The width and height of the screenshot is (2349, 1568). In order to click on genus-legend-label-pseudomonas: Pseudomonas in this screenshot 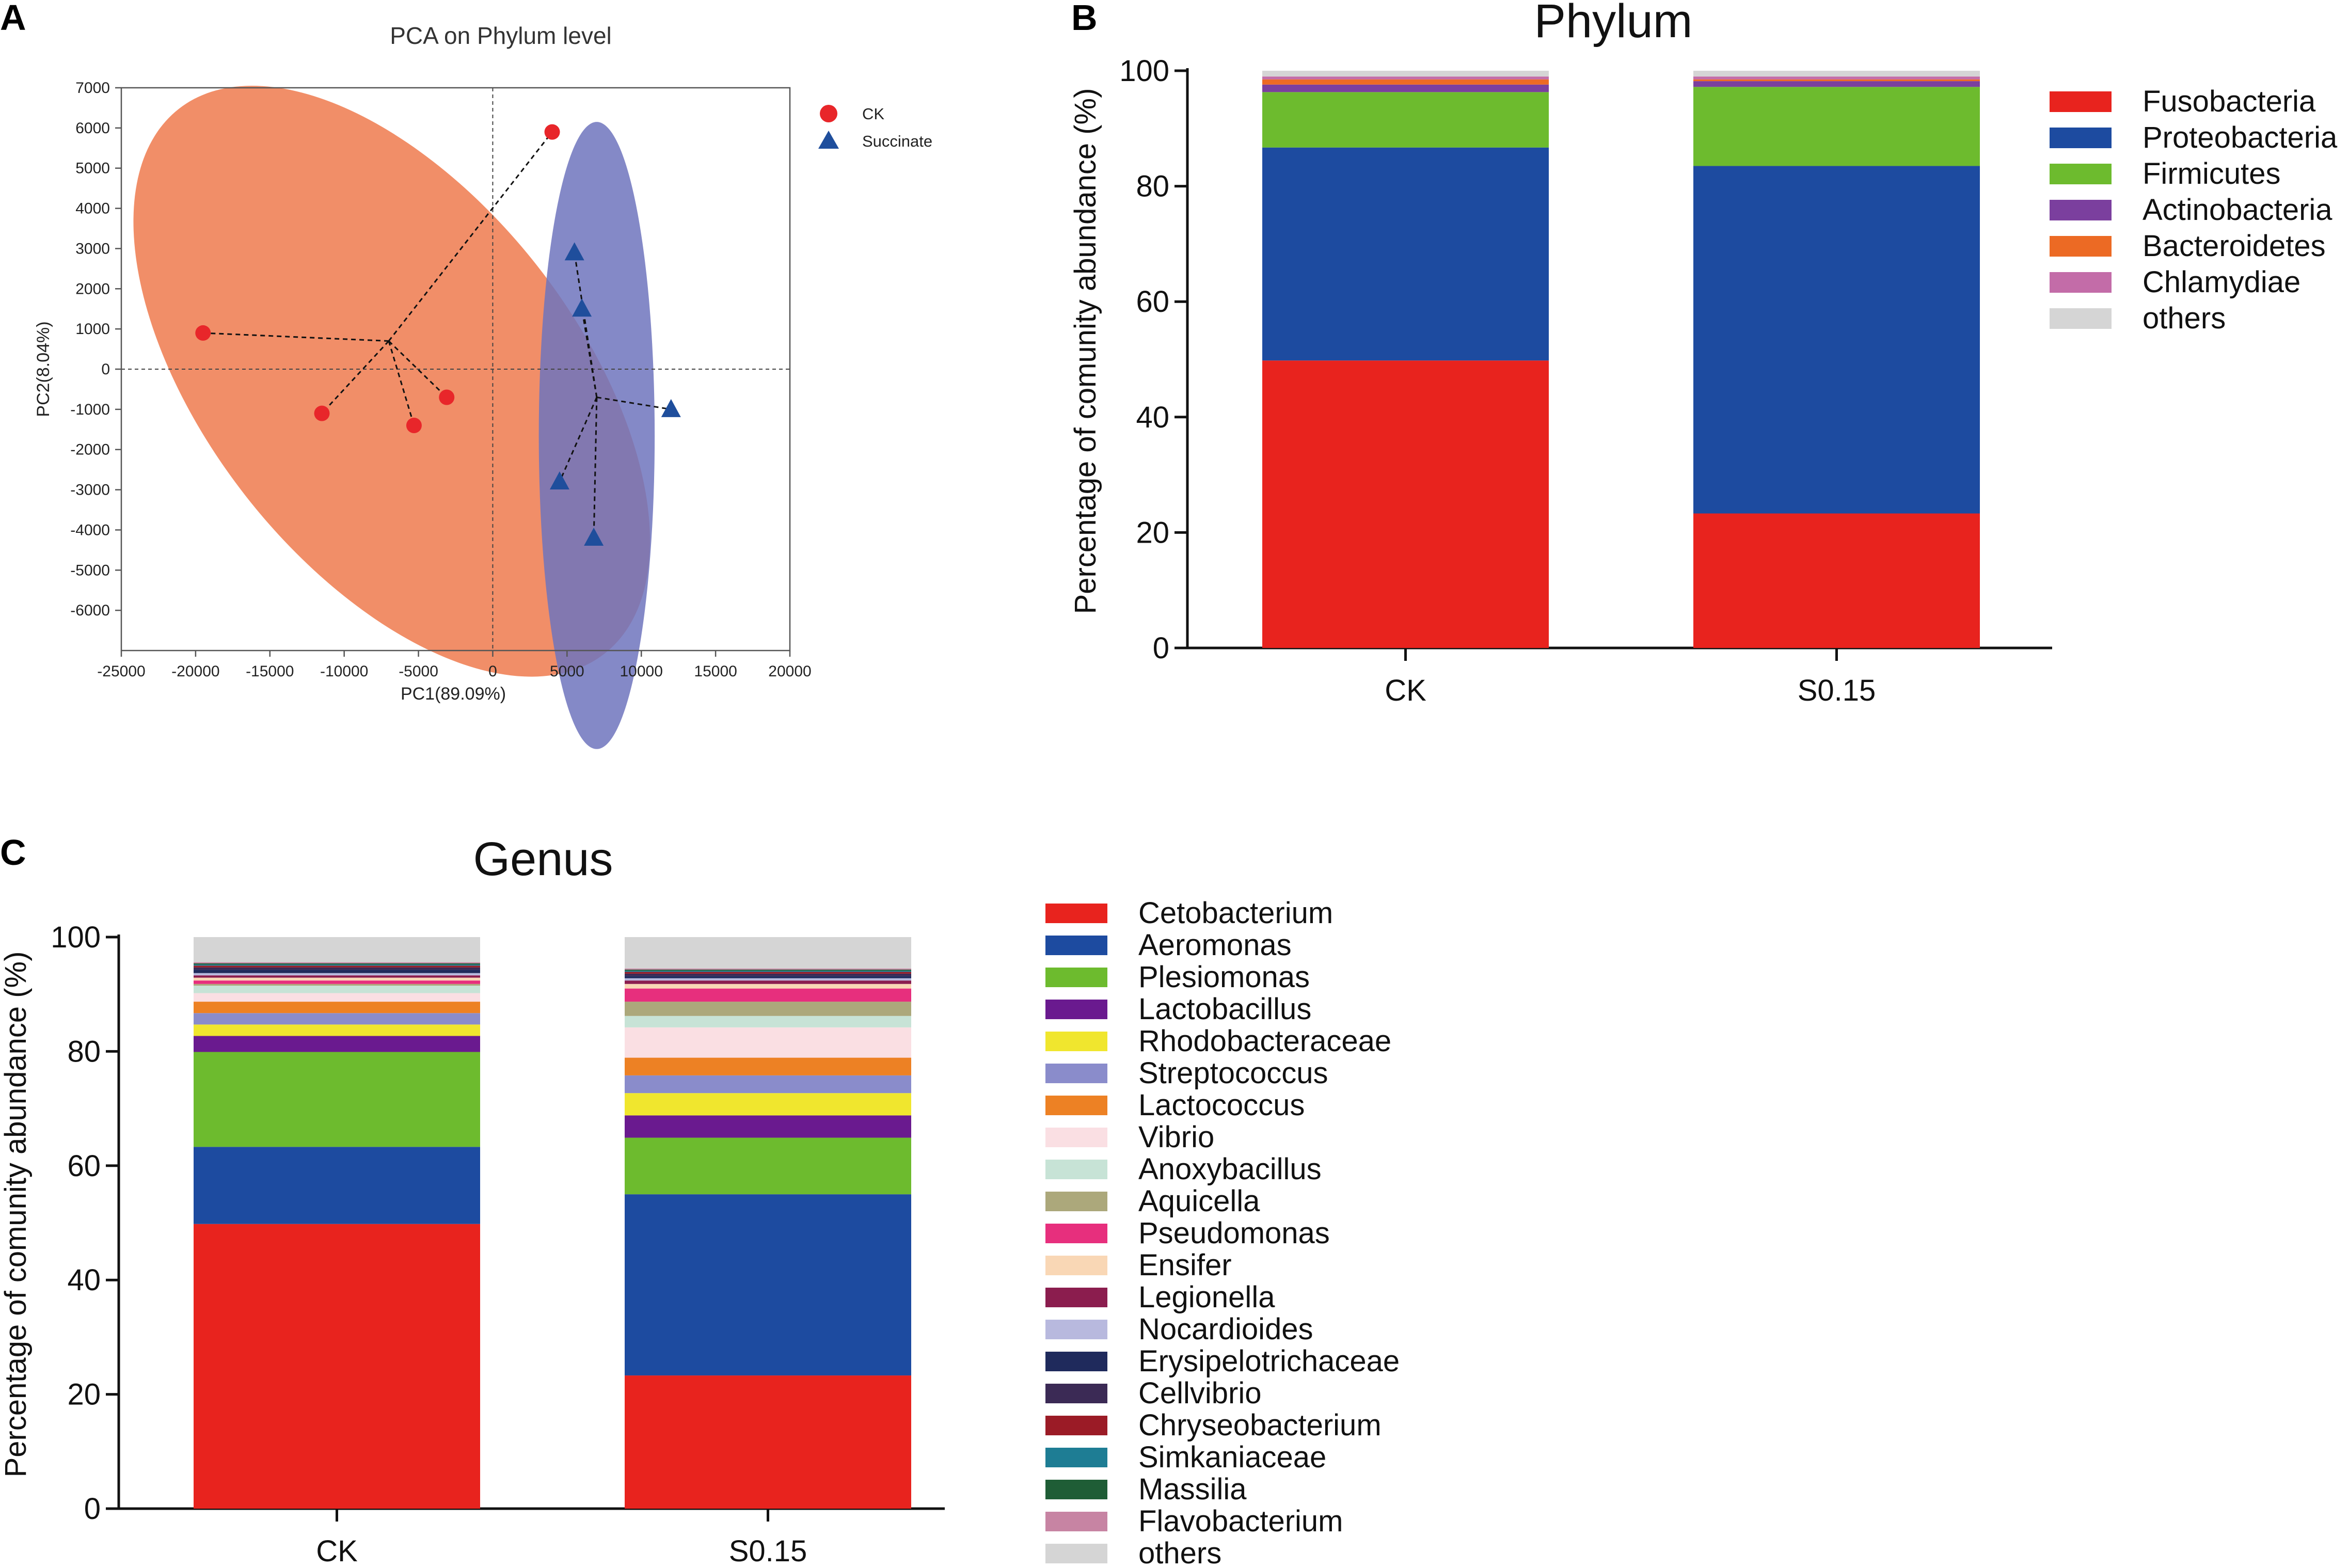, I will do `click(1234, 1233)`.